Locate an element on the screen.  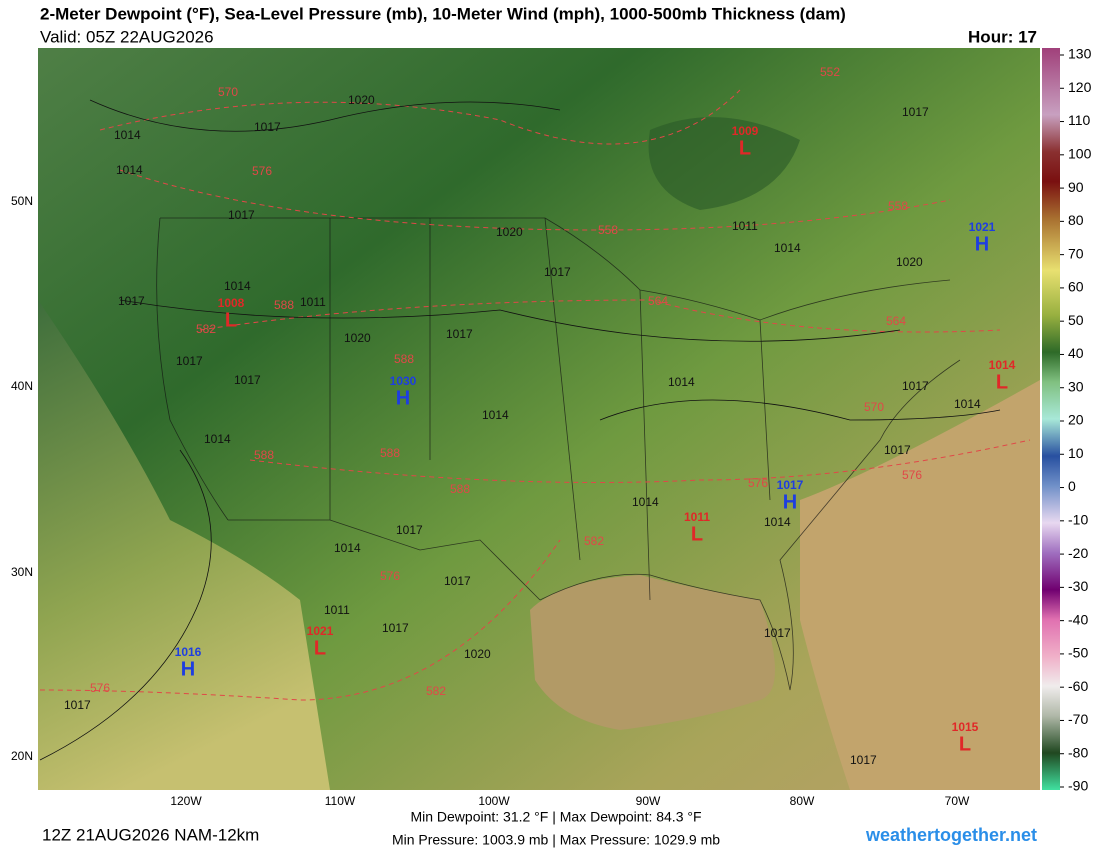
colorbar-label: 120 is located at coordinates (1080, 87).